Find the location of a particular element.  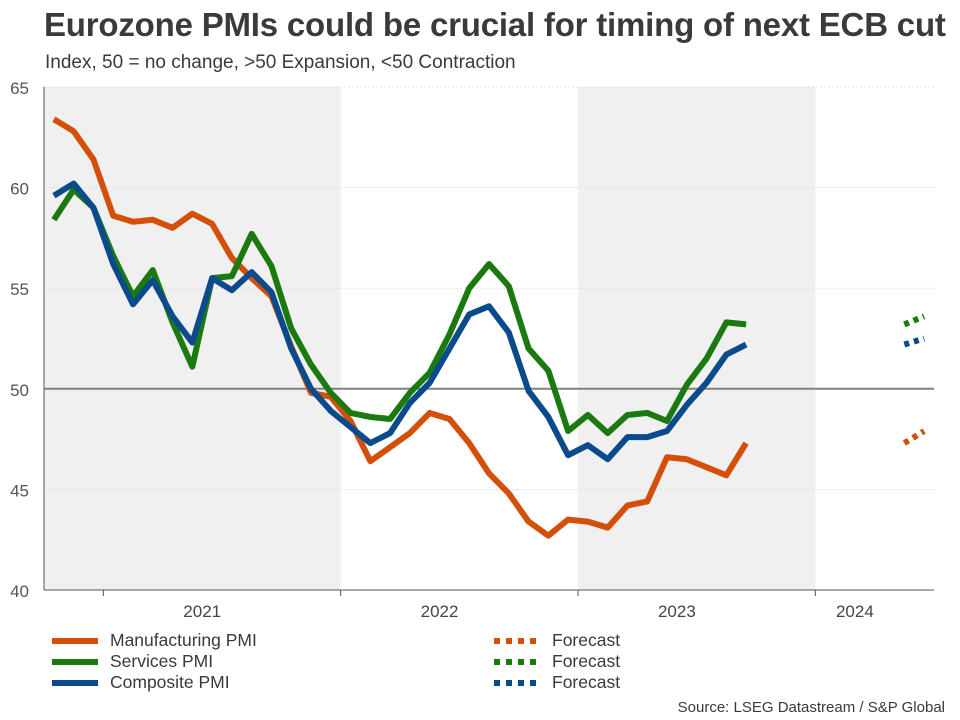

x-tick-label-2021: 2021 is located at coordinates (202, 611).